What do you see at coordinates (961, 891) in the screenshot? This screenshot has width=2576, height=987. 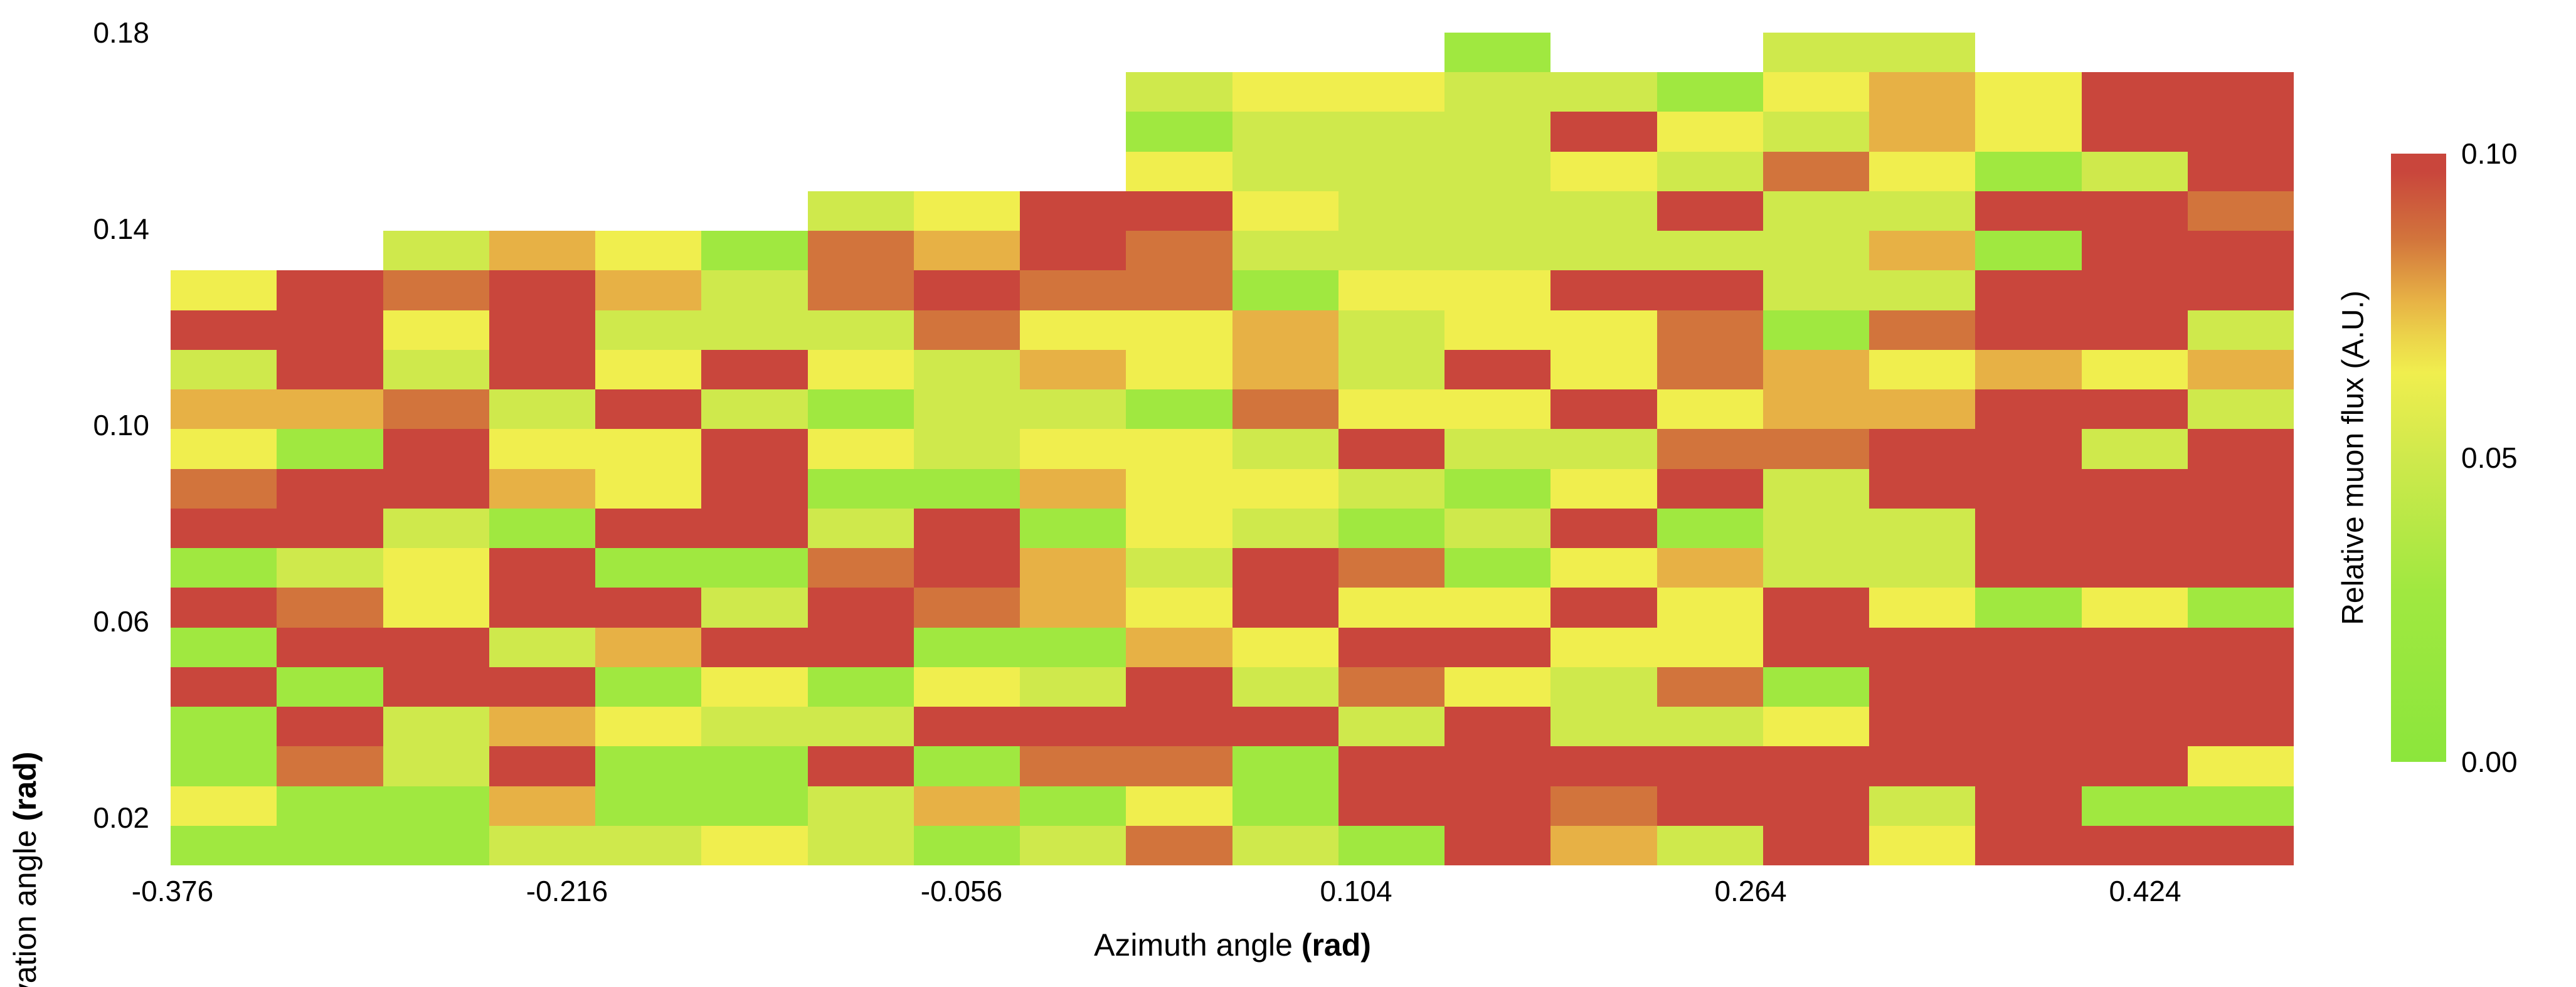 I see `x-tick-label: -0.056` at bounding box center [961, 891].